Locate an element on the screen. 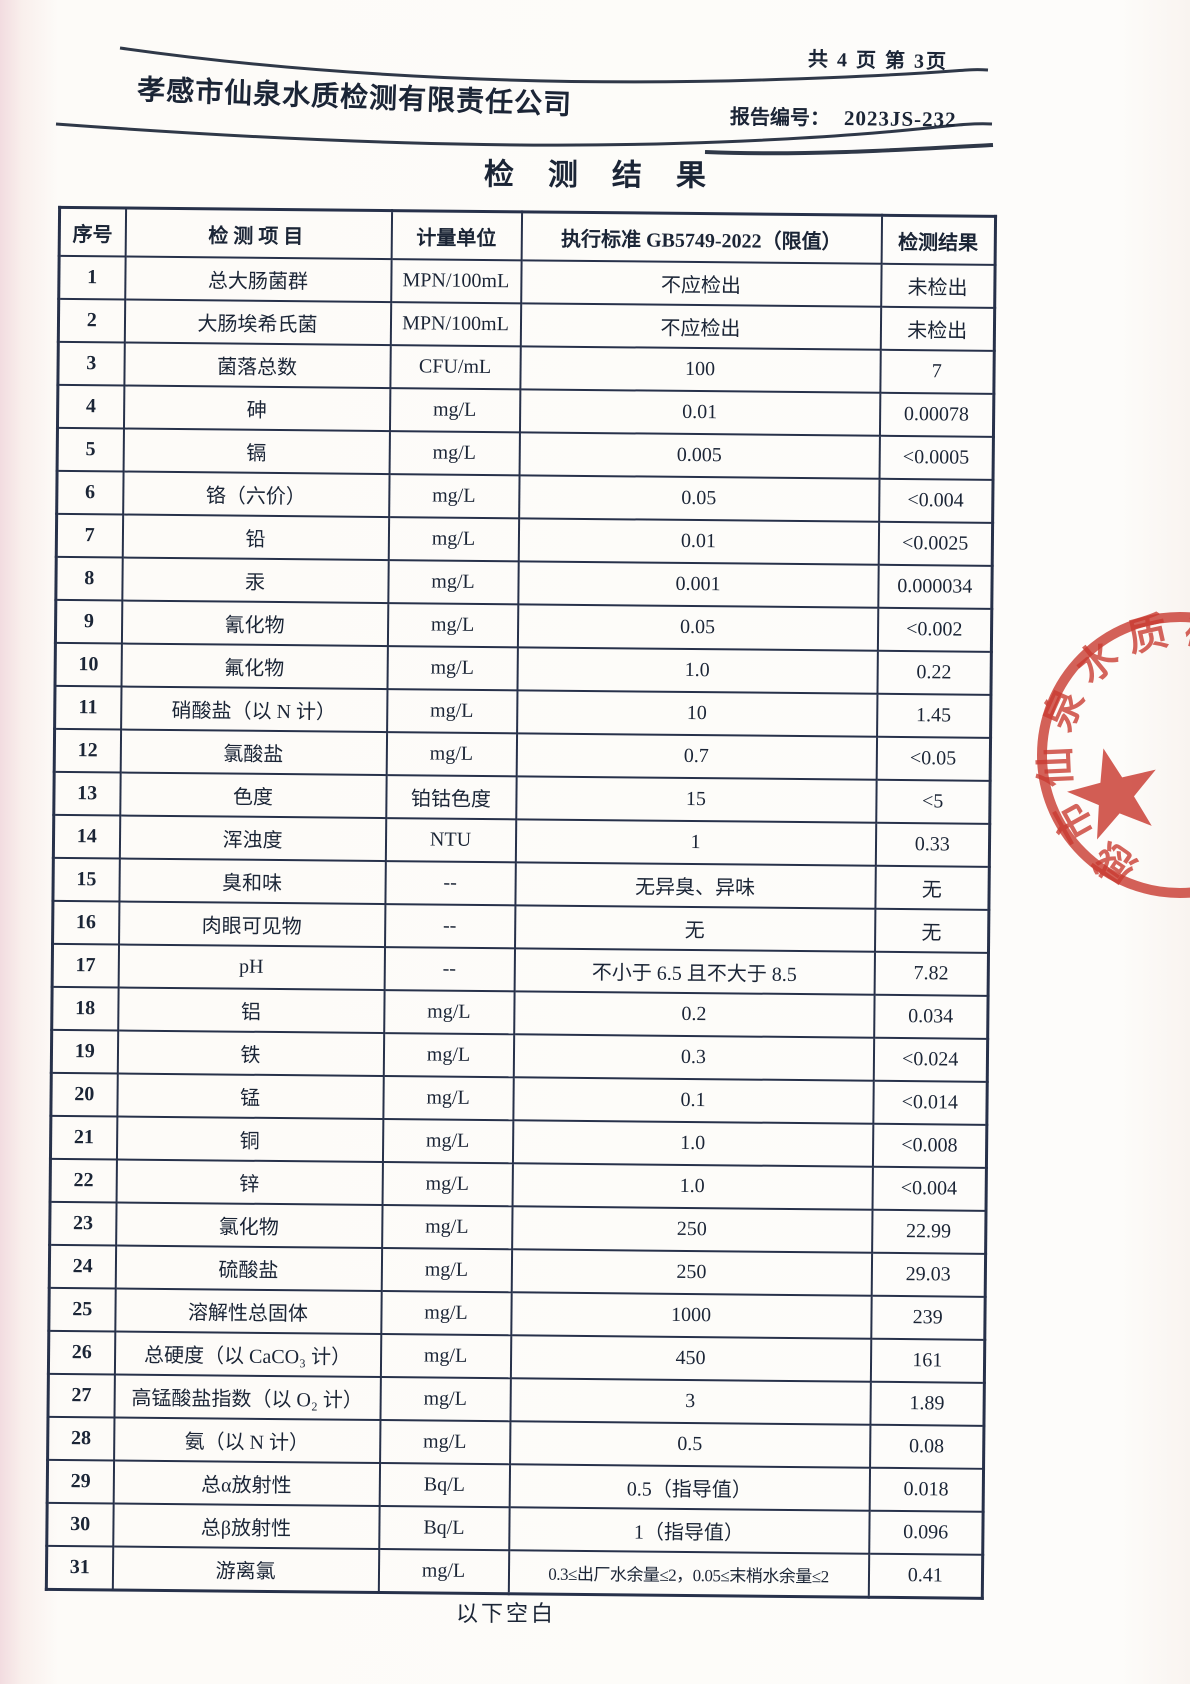 This screenshot has width=1190, height=1684. cell-item: 溶解性总固体 is located at coordinates (248, 1311).